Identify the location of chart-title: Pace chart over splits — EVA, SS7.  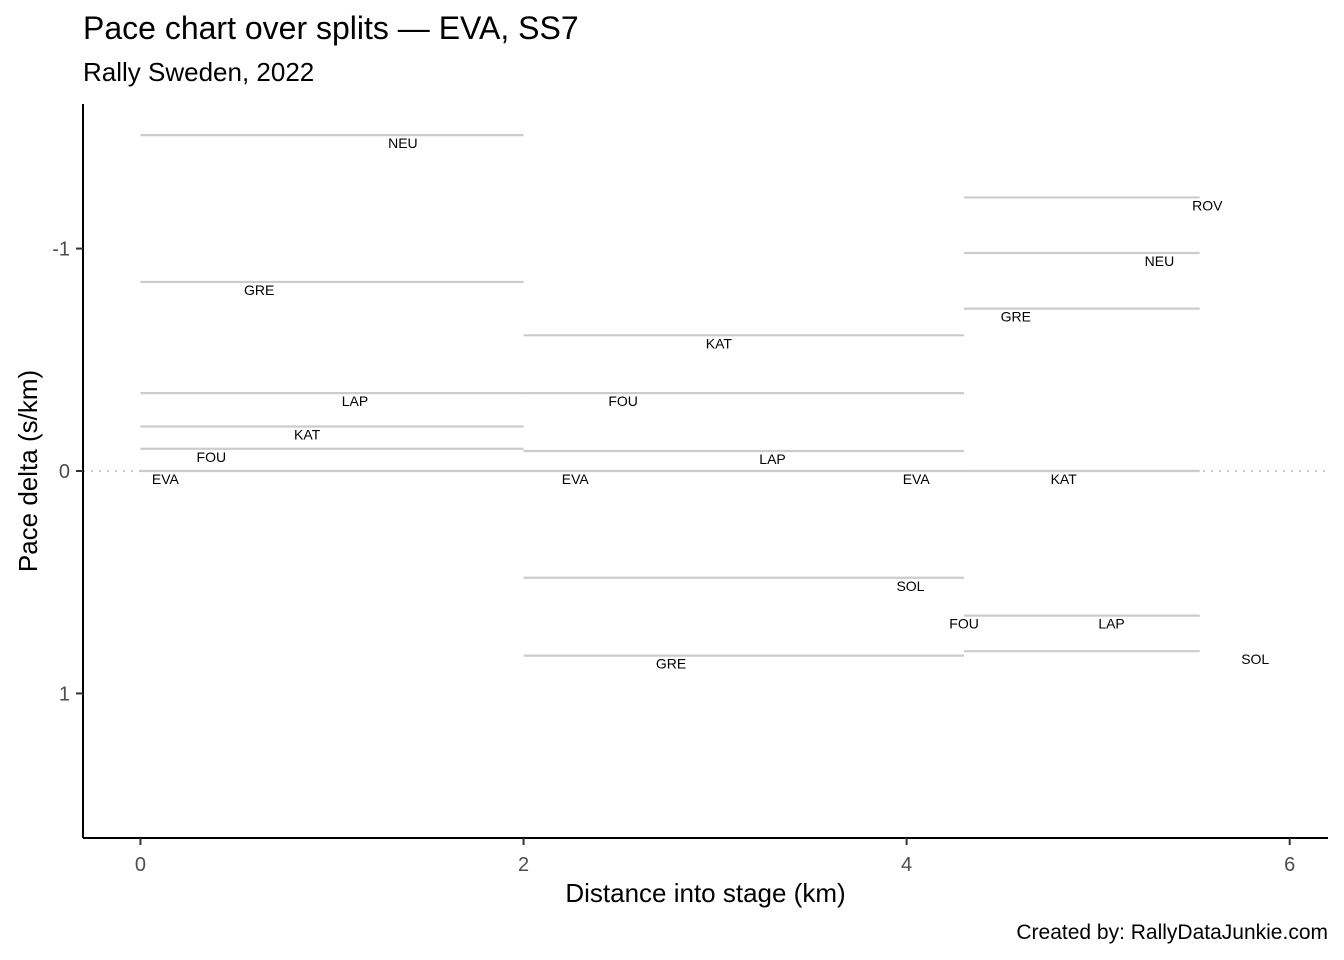
(331, 28).